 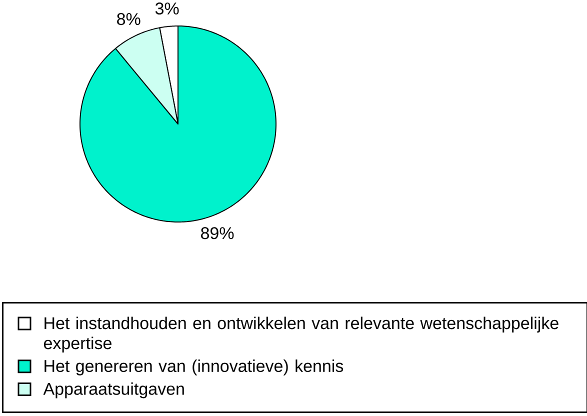 I want to click on data-label: 3%, so click(x=167, y=8).